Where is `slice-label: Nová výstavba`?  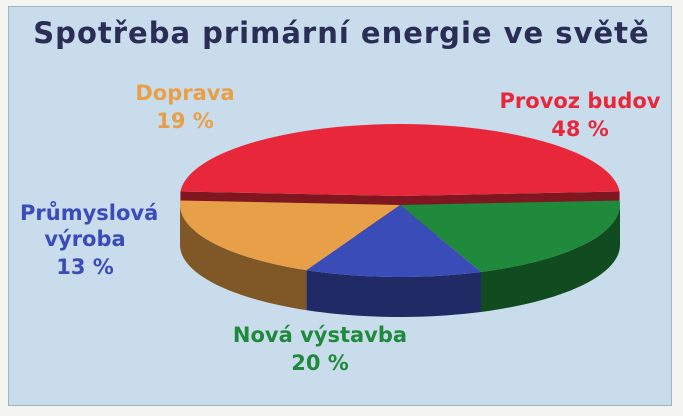
slice-label: Nová výstavba is located at coordinates (320, 335).